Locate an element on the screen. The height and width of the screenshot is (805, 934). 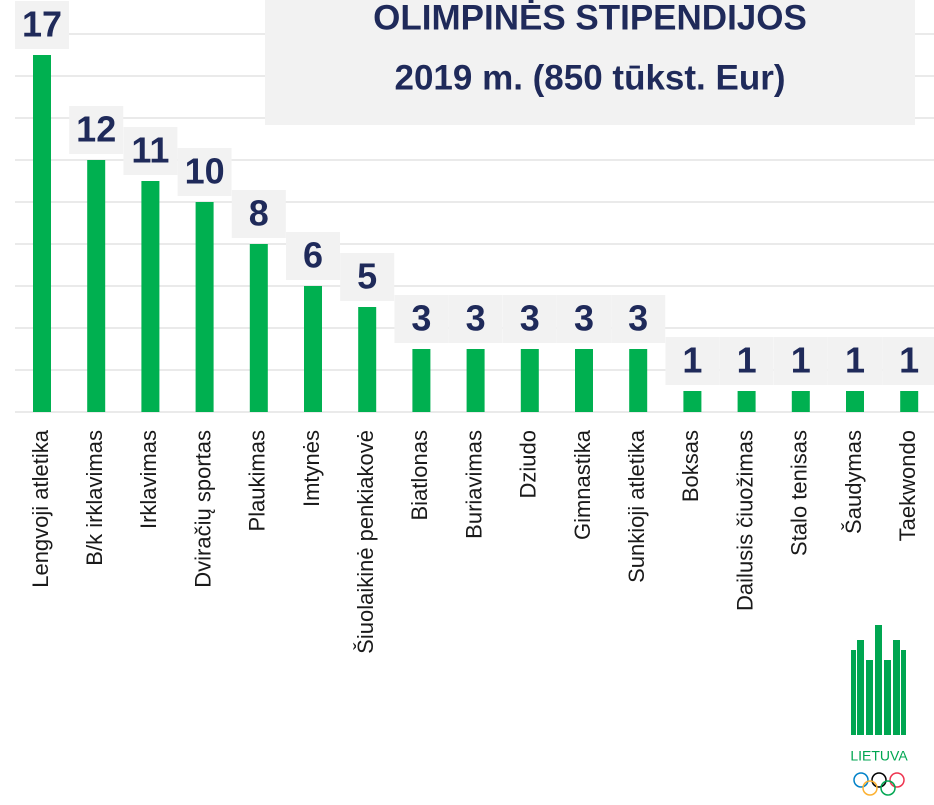
value-label: 8 is located at coordinates (259, 213).